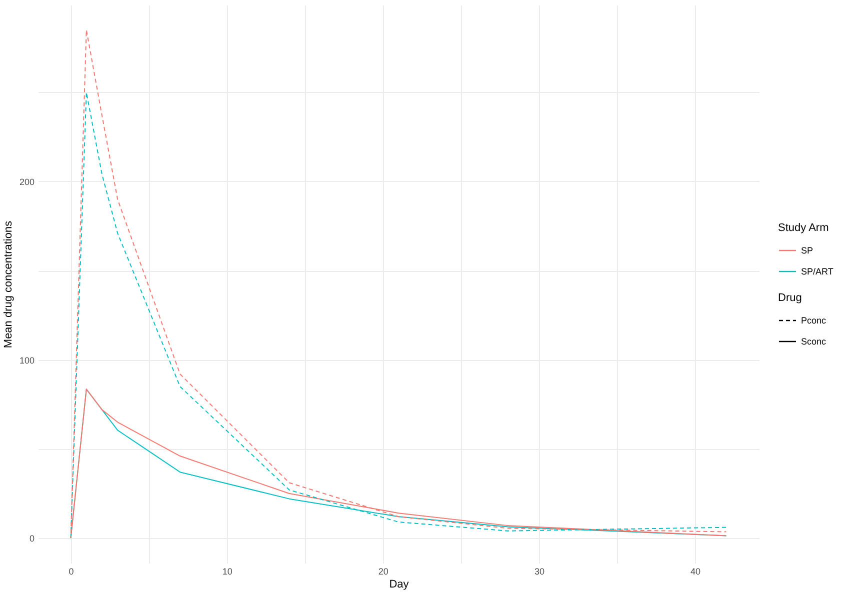  Describe the element at coordinates (26, 181) in the screenshot. I see `y-tick-label: 200` at that location.